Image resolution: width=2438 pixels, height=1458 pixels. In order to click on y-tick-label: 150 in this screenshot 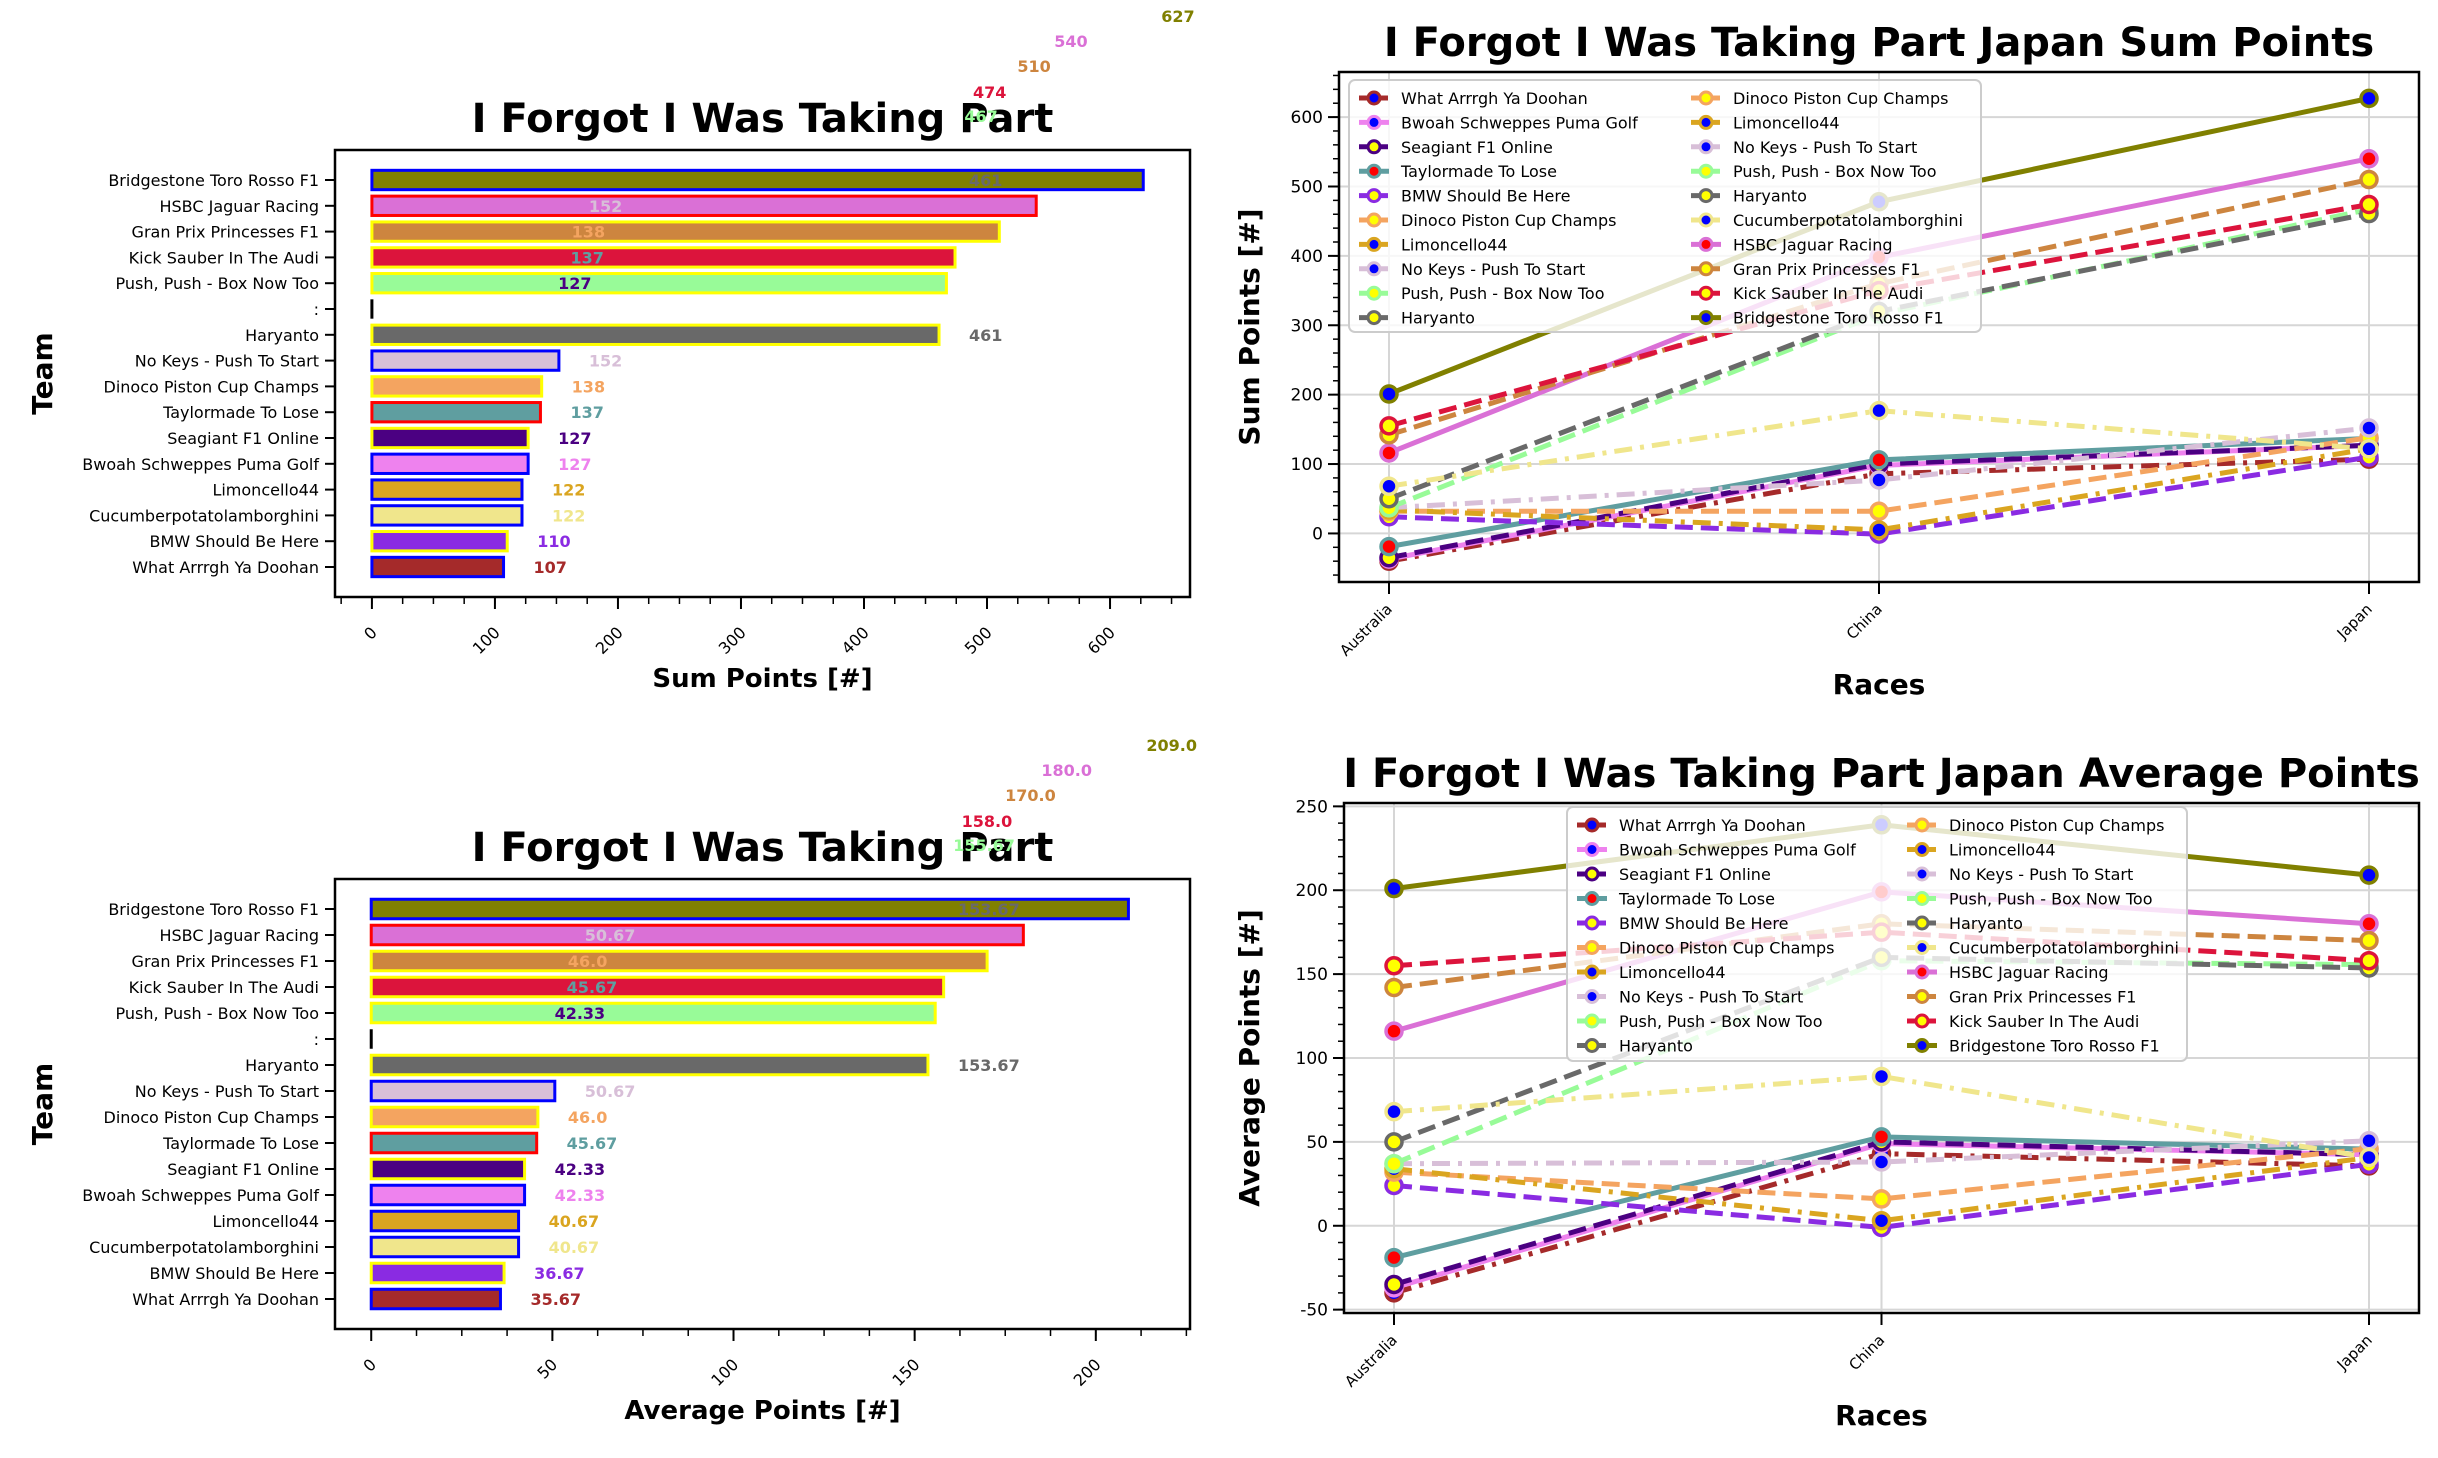, I will do `click(1312, 975)`.